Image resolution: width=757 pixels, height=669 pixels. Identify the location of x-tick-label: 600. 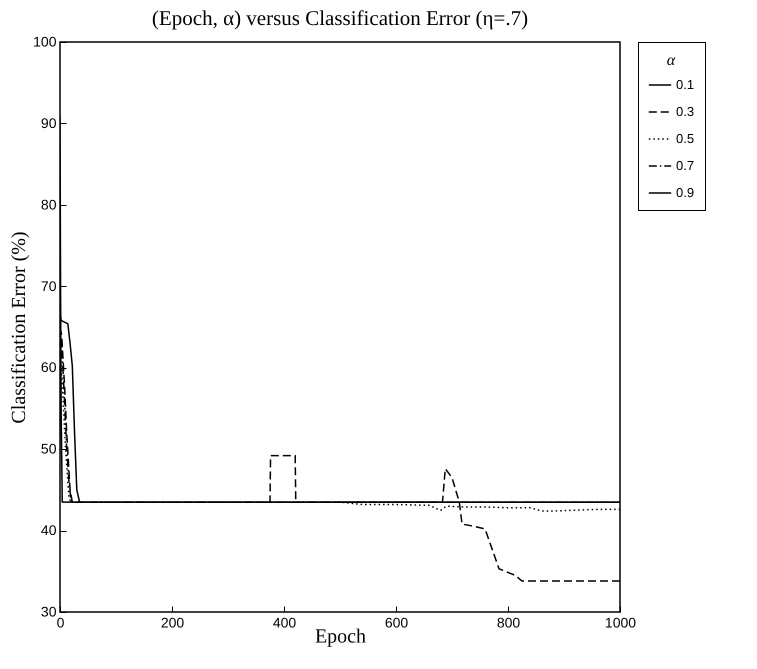
(396, 622).